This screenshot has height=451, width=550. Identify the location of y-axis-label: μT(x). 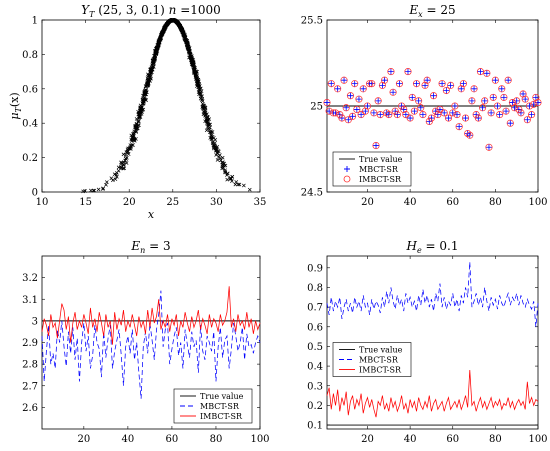
(15, 105).